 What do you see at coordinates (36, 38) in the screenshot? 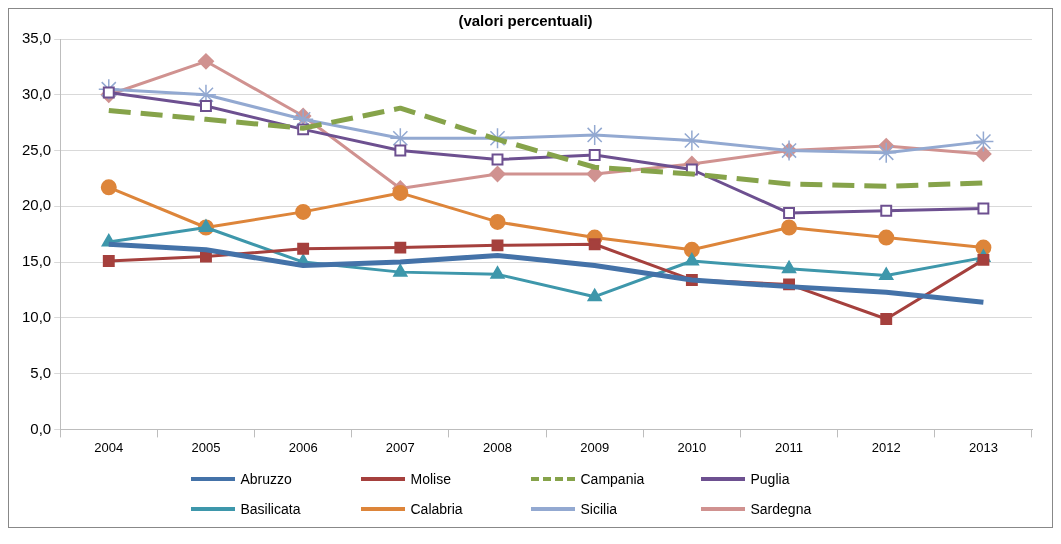
I see `y-tick-label: 35,0` at bounding box center [36, 38].